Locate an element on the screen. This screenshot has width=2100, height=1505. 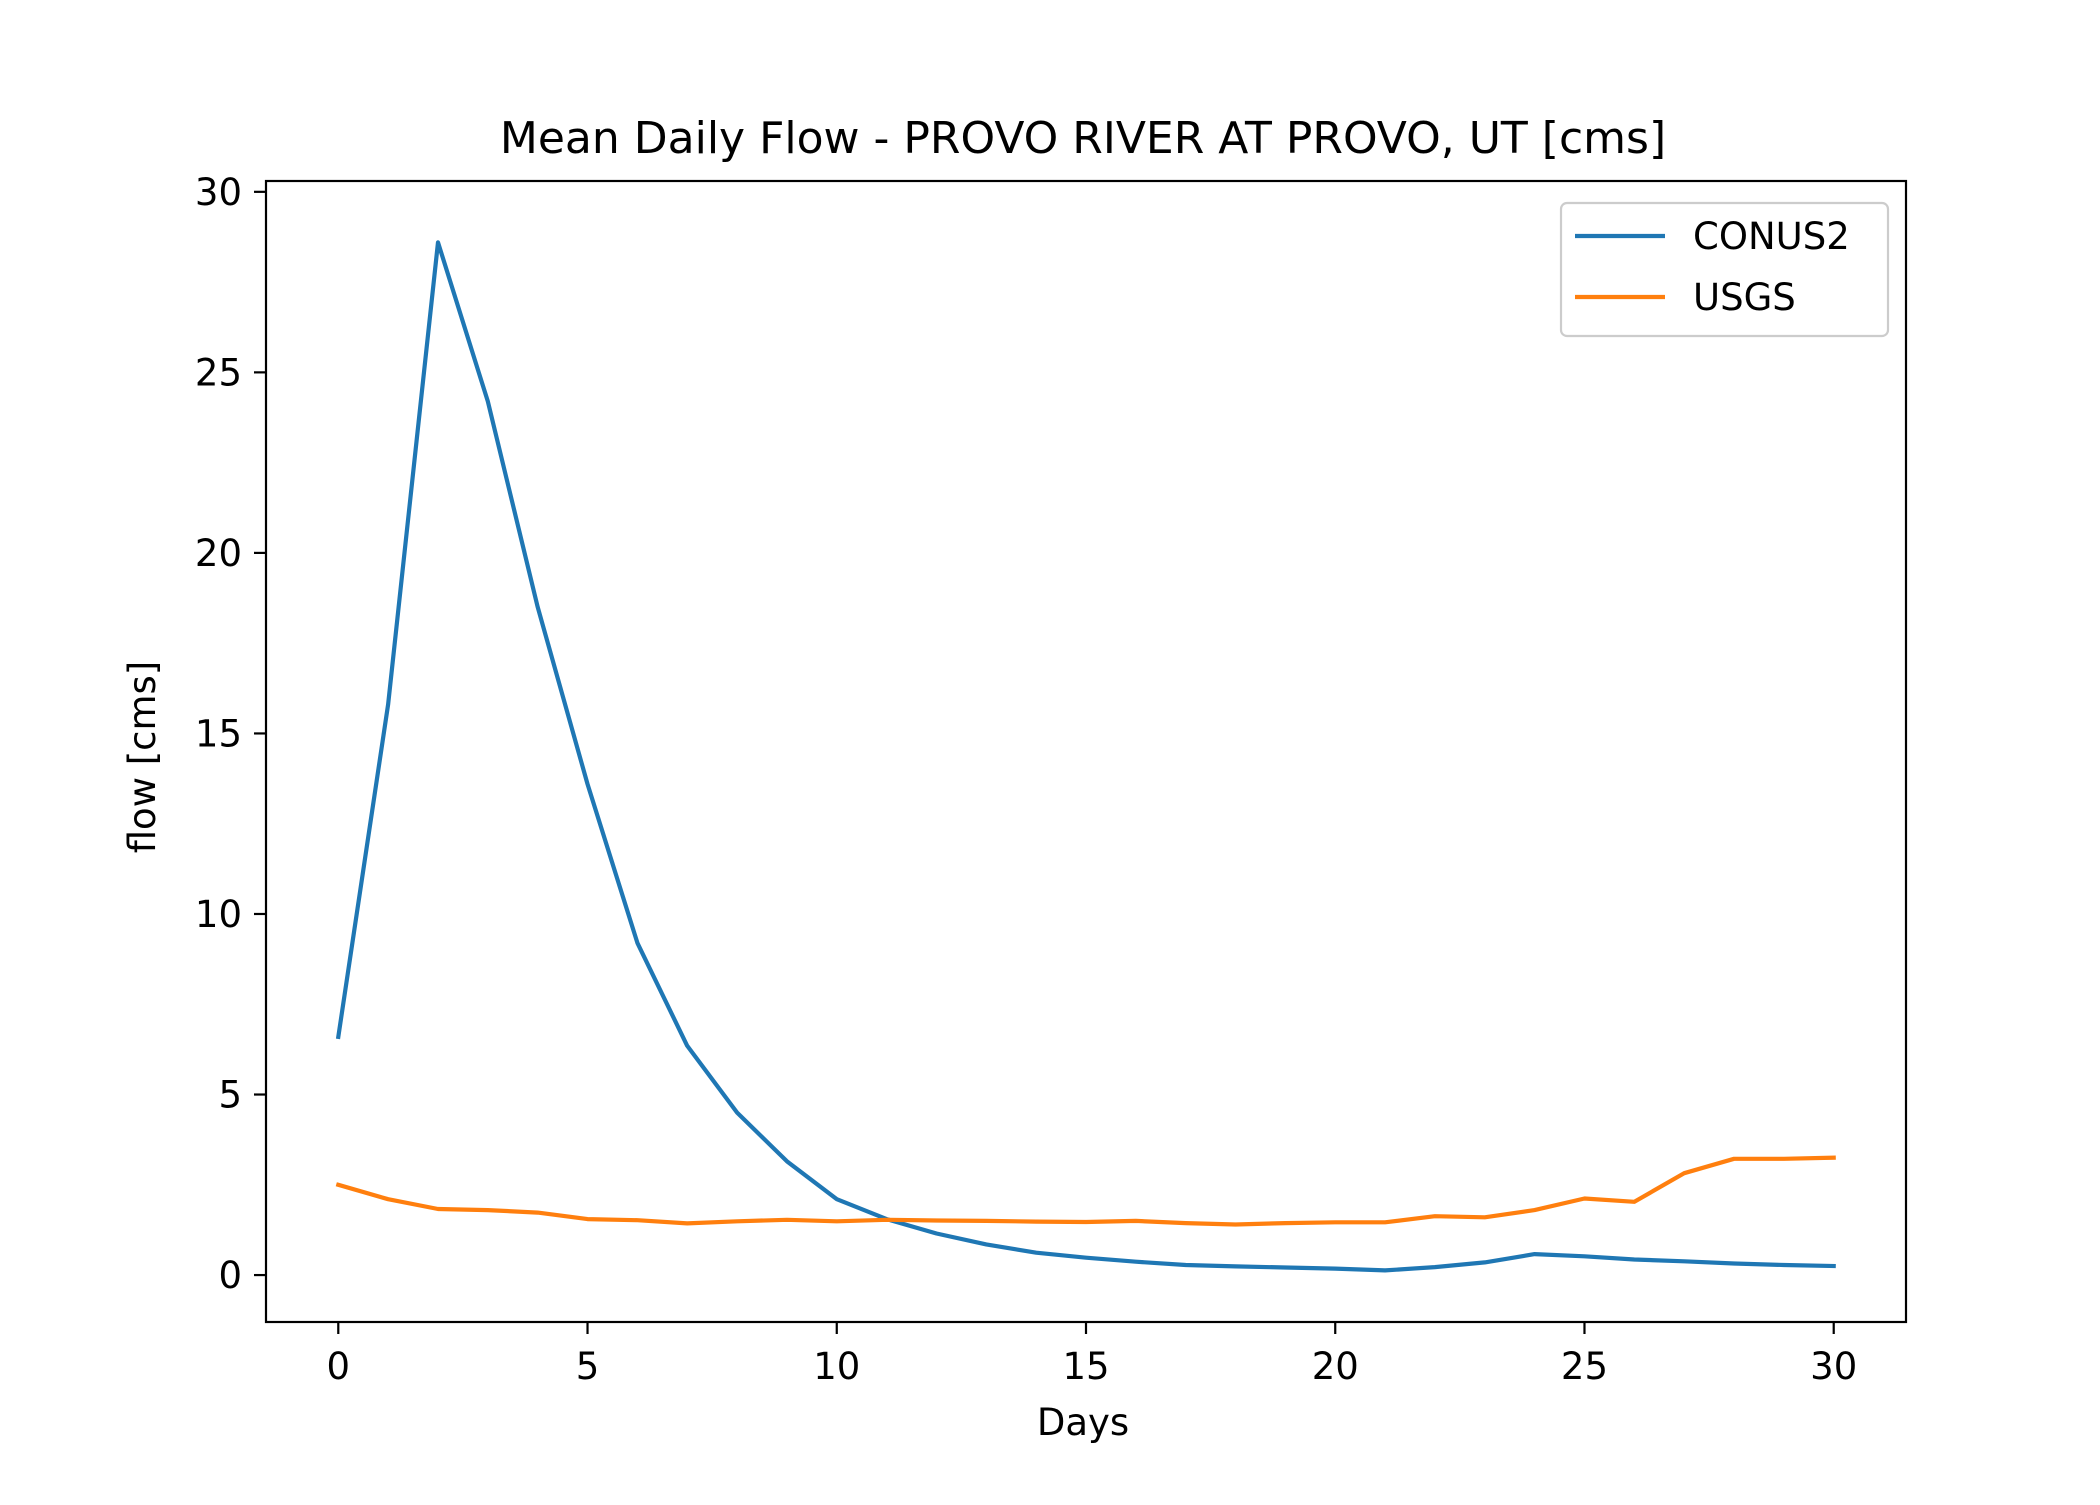
y-axis-ticks: 0 5 10 15 20 25 30 is located at coordinates (230, 734).